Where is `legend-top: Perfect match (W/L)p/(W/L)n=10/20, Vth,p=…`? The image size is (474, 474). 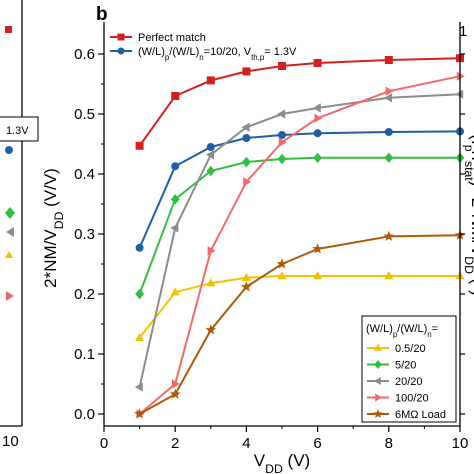
legend-top: Perfect match (W/L)p/(W/L)n=10/20, Vth,p=… is located at coordinates (203, 47).